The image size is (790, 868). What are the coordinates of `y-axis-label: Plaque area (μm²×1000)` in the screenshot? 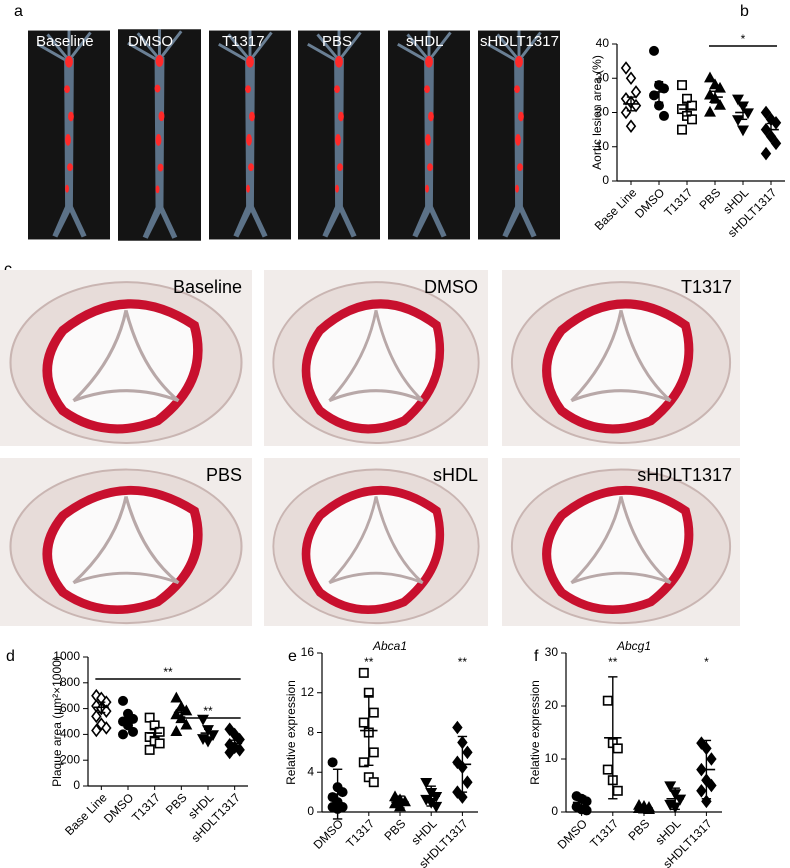 It's located at (57, 721).